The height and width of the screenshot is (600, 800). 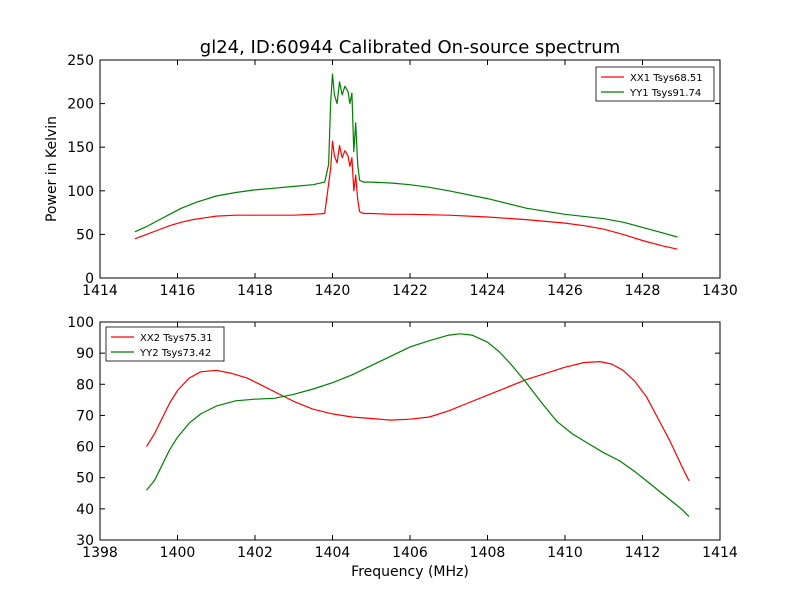 I want to click on y-tick-label: 250, so click(x=80, y=61).